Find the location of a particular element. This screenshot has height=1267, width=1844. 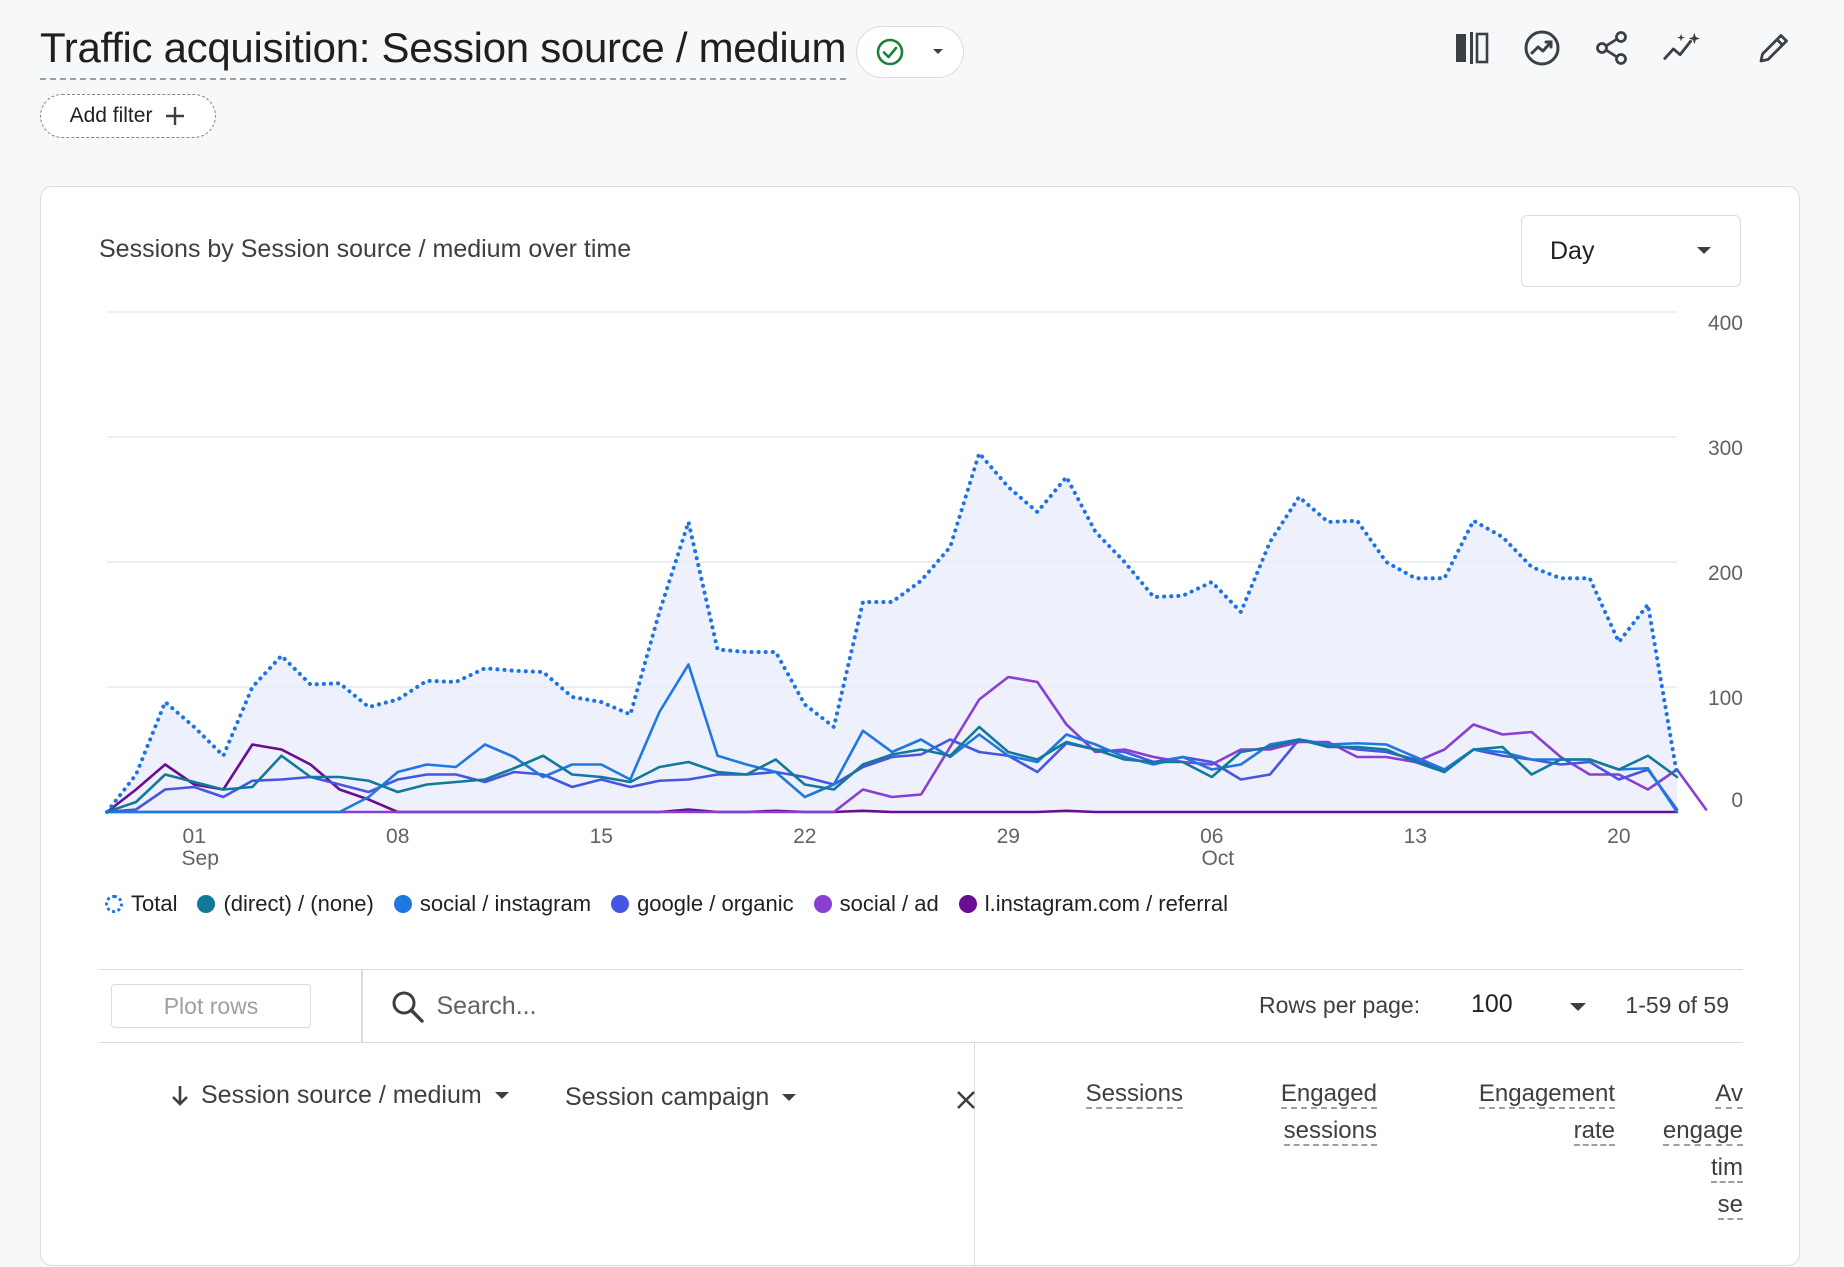

legend-label: google / organic is located at coordinates (715, 903).